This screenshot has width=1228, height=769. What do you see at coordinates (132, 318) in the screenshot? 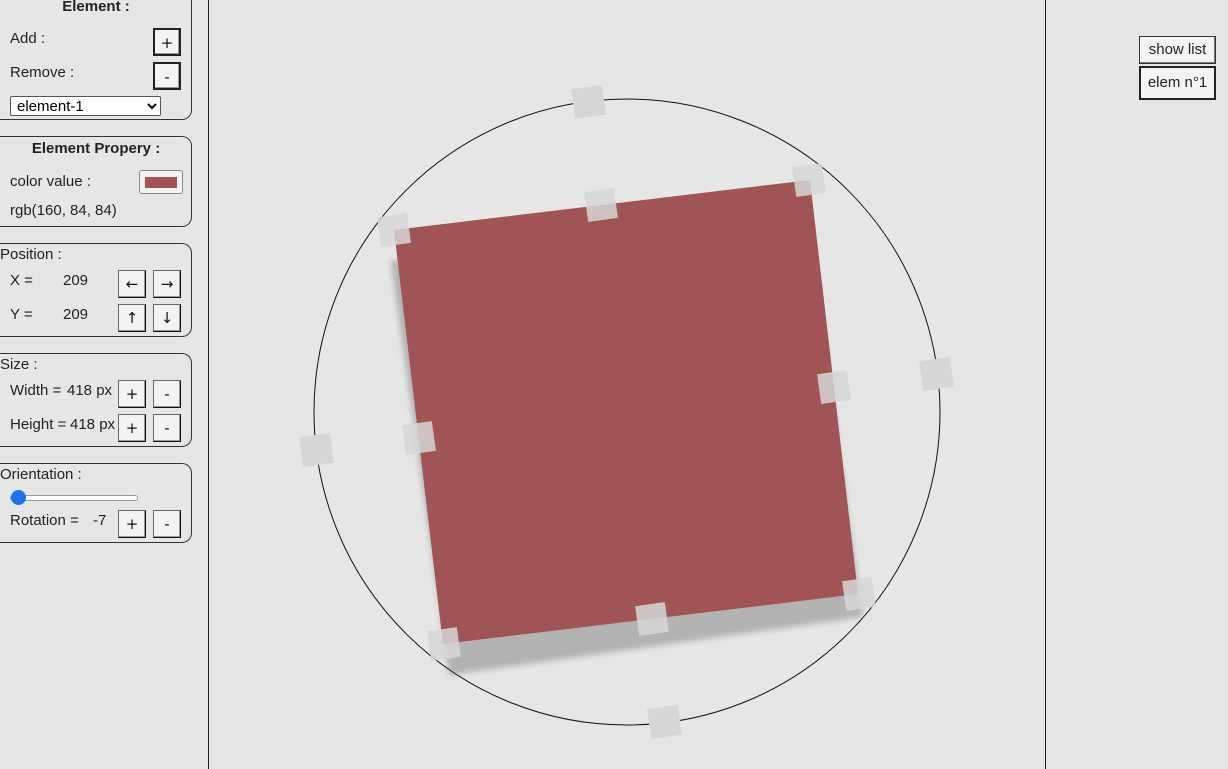
I see `move-up-button: ↑` at bounding box center [132, 318].